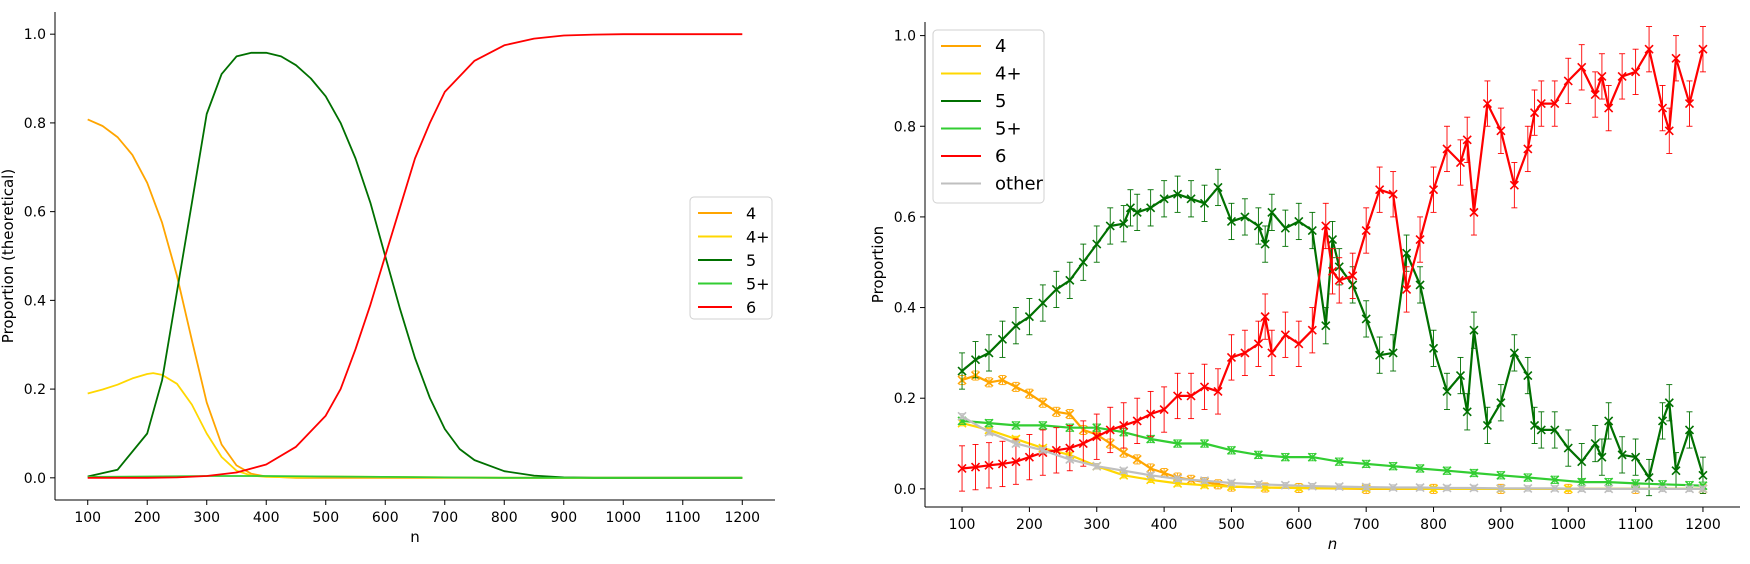 The width and height of the screenshot is (1750, 564). I want to click on x-tick-label: 100, so click(87, 518).